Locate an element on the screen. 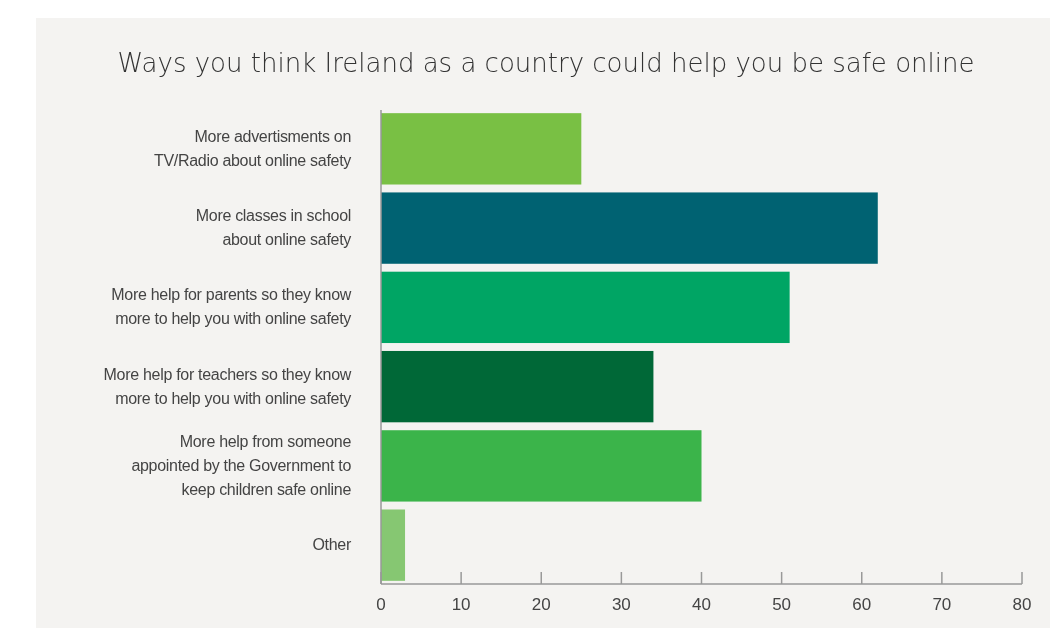 The image size is (1050, 628). x-tick-label: 20 is located at coordinates (541, 604).